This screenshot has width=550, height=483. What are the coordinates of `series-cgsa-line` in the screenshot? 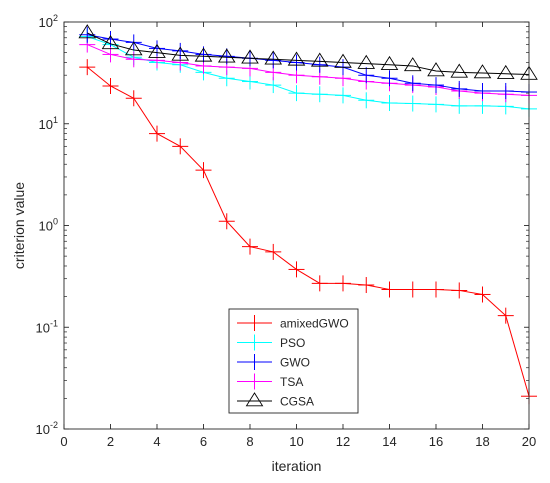 It's located at (308, 53).